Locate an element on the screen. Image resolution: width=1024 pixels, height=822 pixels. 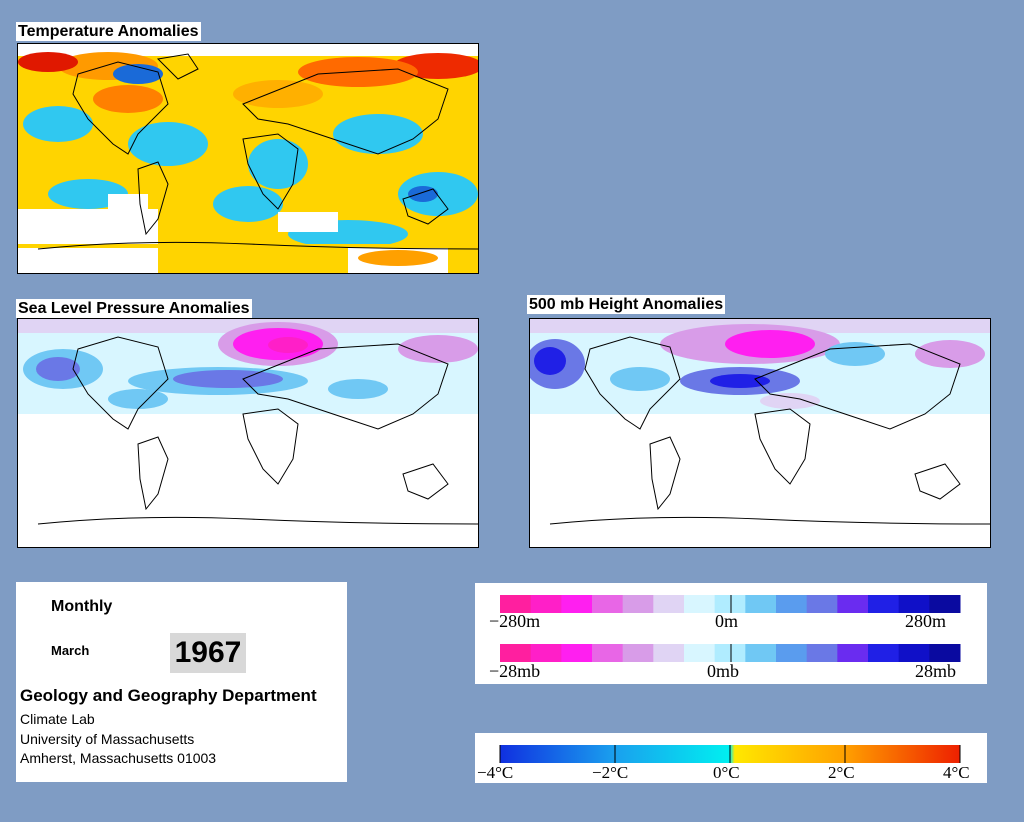
temp-label-2: 2°C is located at coordinates (841, 772).